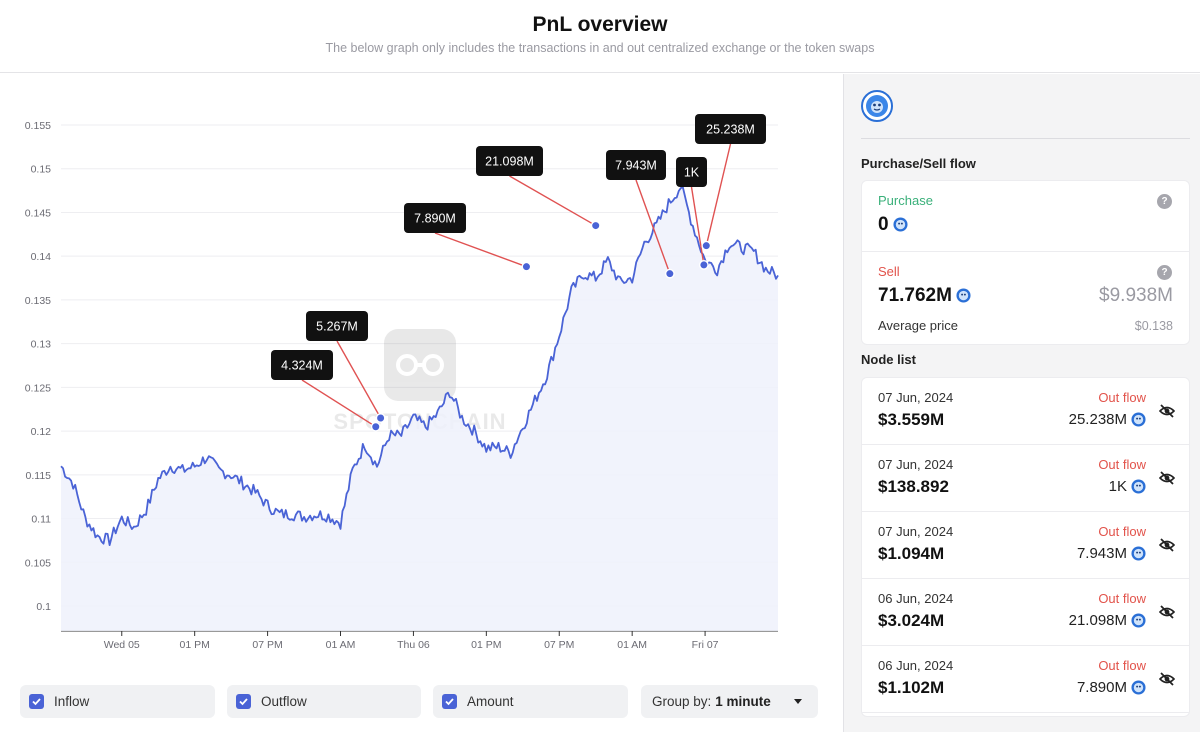 The height and width of the screenshot is (732, 1200). I want to click on purchase-label: Purchase, so click(905, 200).